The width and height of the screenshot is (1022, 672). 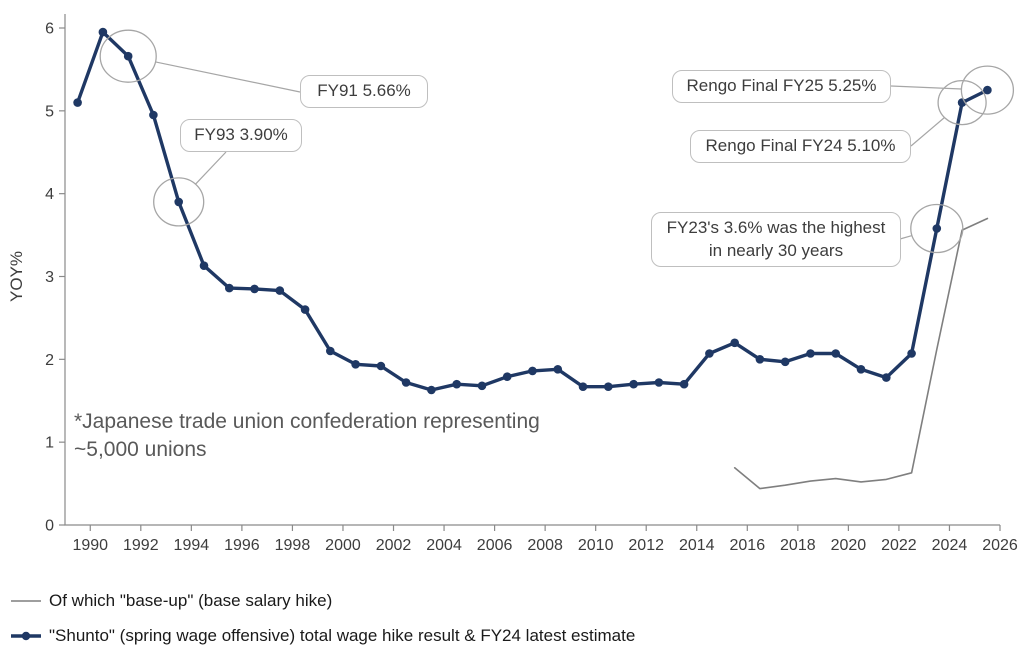 I want to click on annotation-leader-fy93, so click(x=211, y=168).